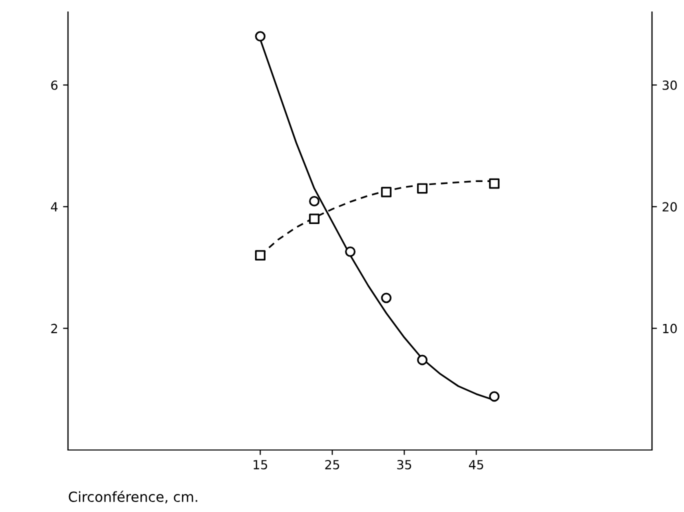 This screenshot has height=512, width=684. Describe the element at coordinates (54, 207) in the screenshot. I see `y-tick-label: 4` at that location.